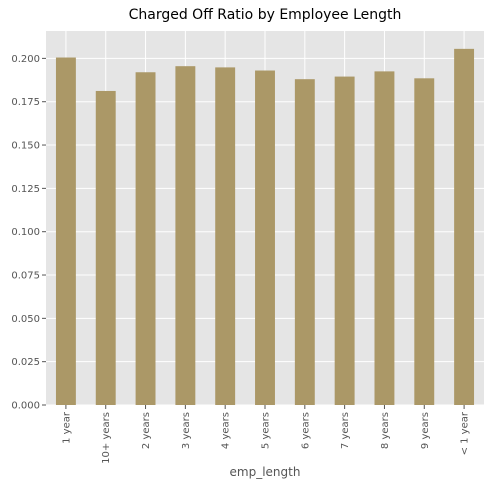  I want to click on x-axis-label: emp_length, so click(265, 472).